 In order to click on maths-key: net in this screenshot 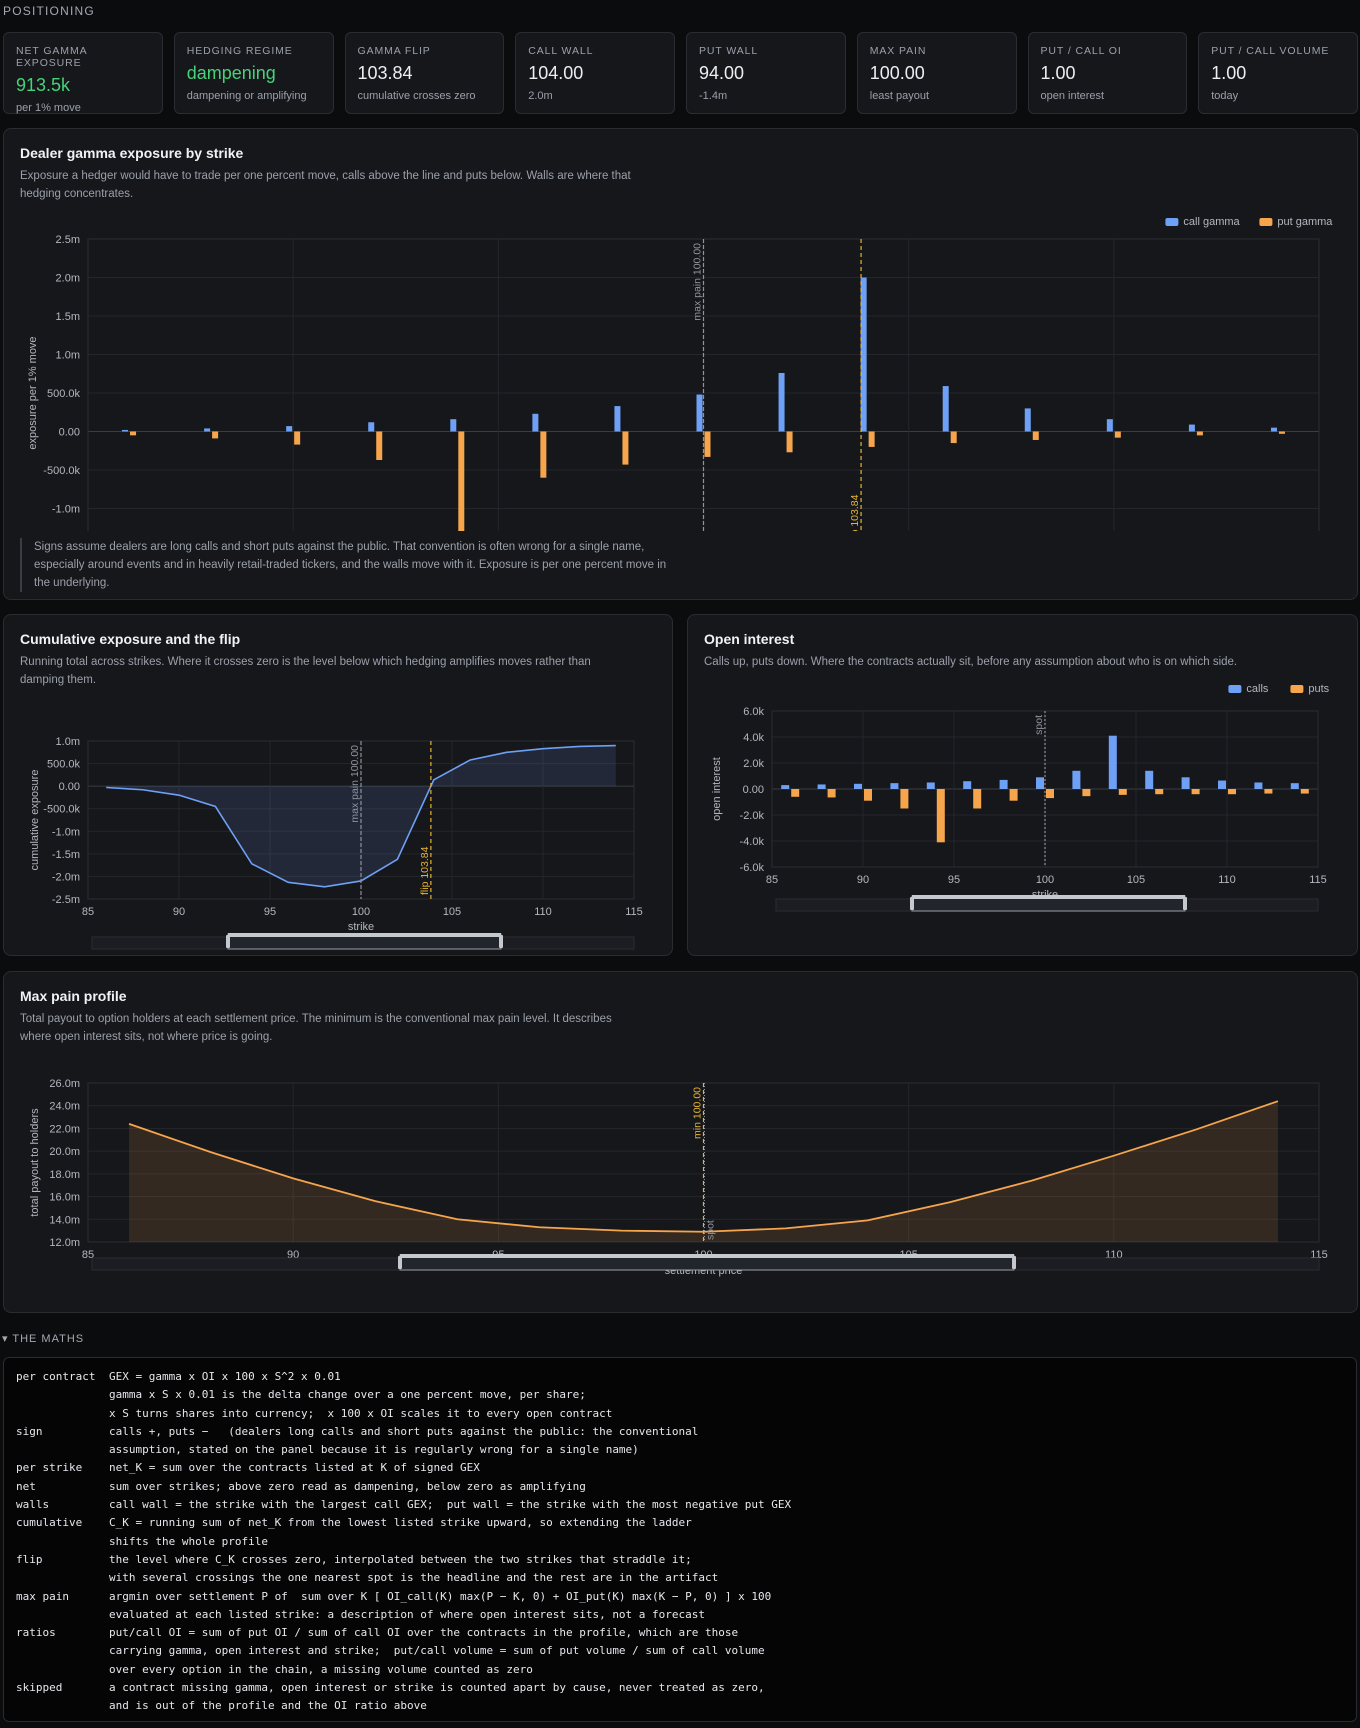, I will do `click(26, 1486)`.